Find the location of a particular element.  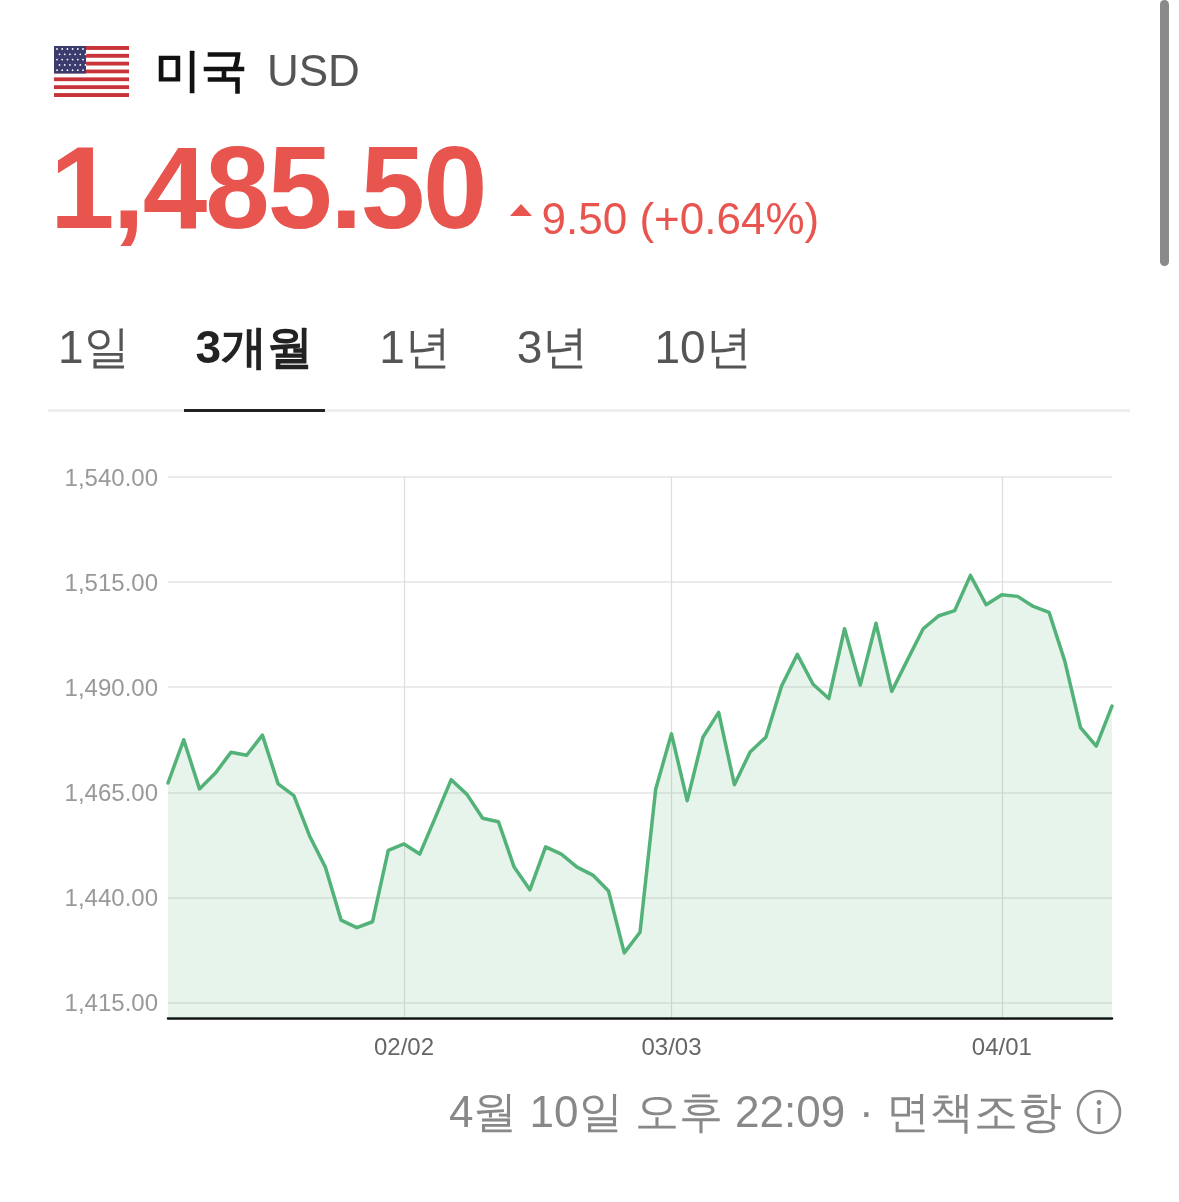

text: 1,485.50 is located at coordinates (268, 188).